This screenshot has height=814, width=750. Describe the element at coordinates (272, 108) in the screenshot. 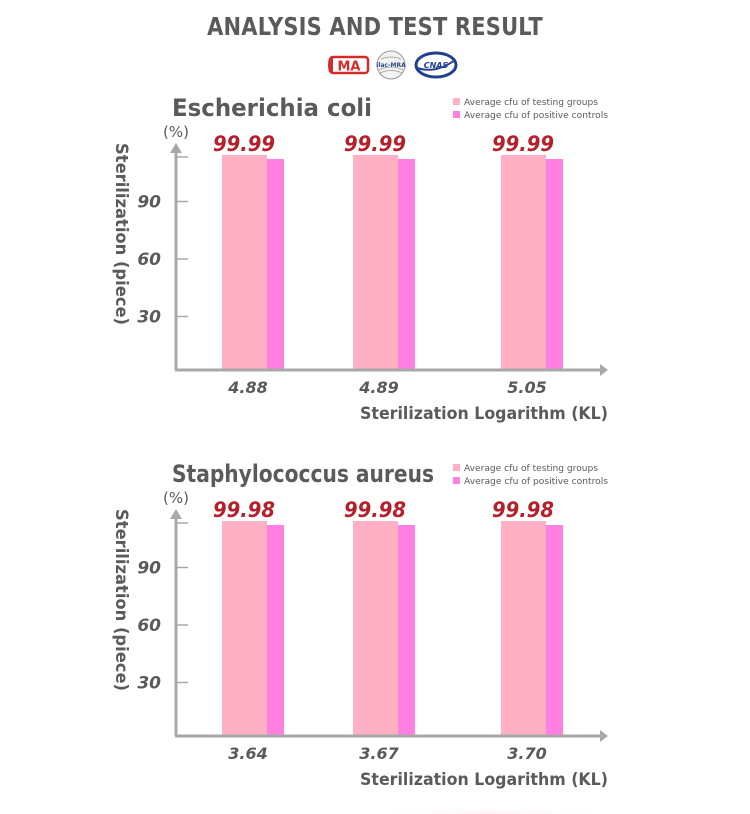

I see `chart-title: Escherichia coli` at that location.